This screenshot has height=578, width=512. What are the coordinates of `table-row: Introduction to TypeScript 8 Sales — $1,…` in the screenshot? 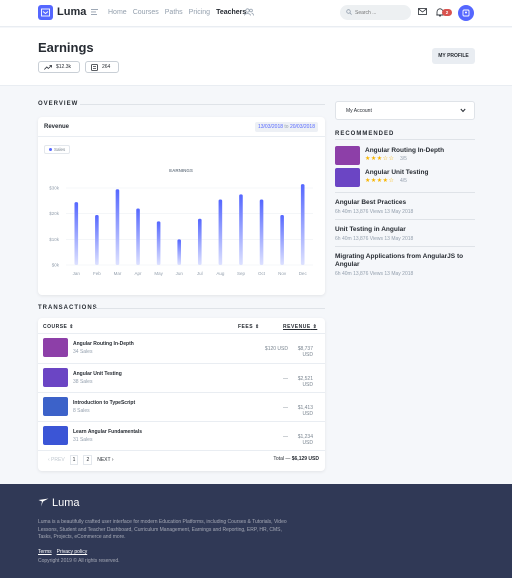 It's located at (181, 407).